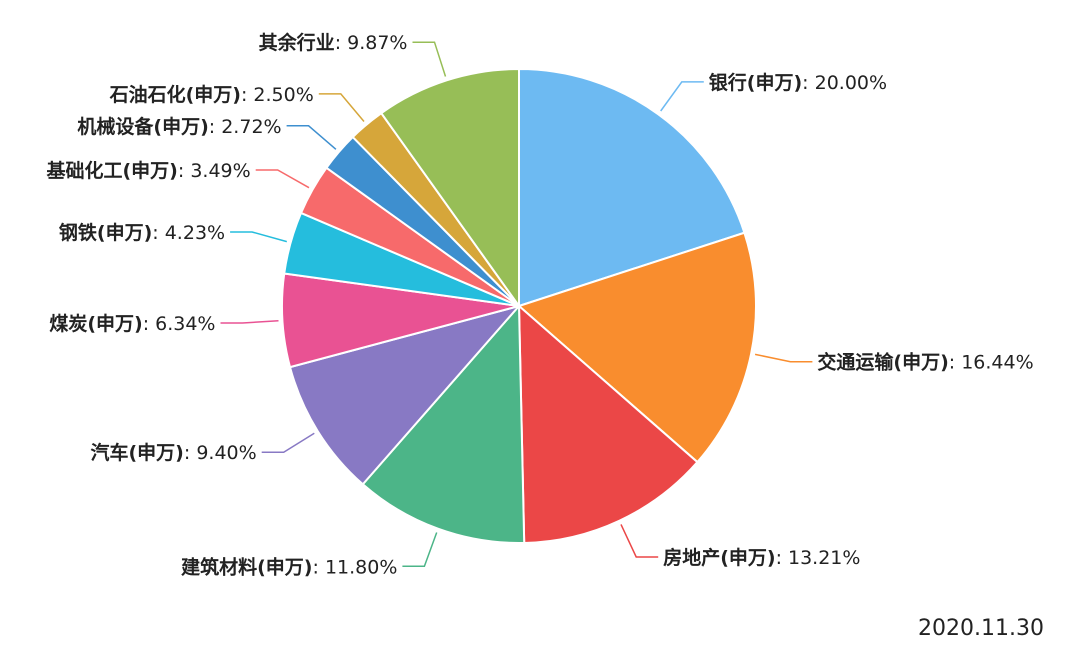 The width and height of the screenshot is (1080, 663). I want to click on slice-label-value: : 9.40%, so click(220, 453).